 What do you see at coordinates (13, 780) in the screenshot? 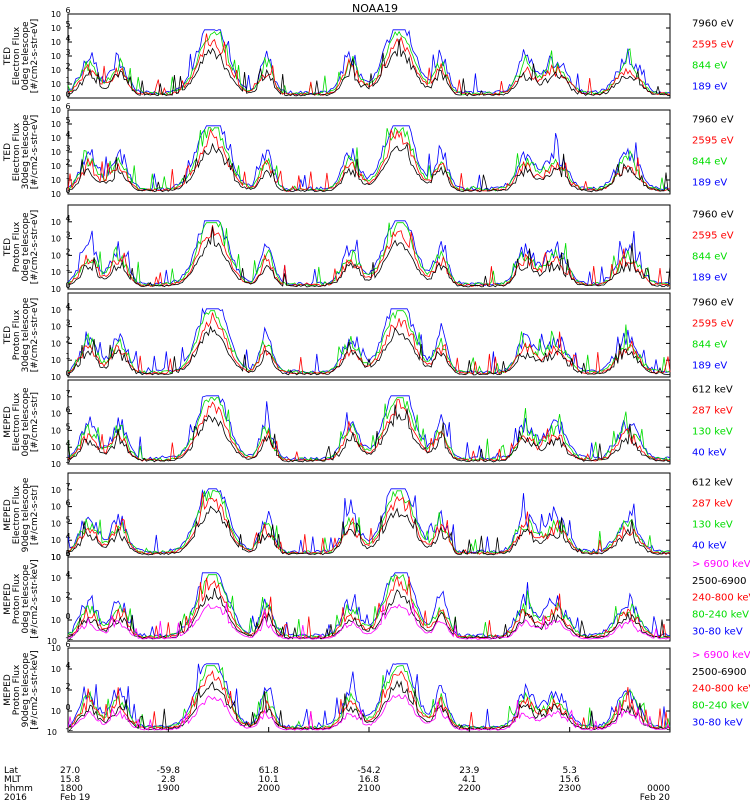
I see `xaxis-row-label-1: MLT` at bounding box center [13, 780].